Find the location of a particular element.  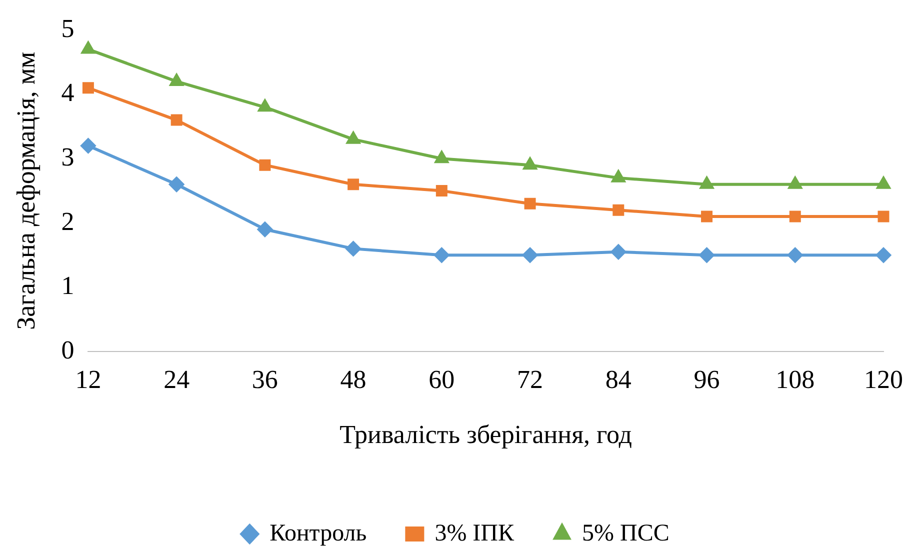

y-axis-title: Загальна деформація, мм is located at coordinates (25, 191).